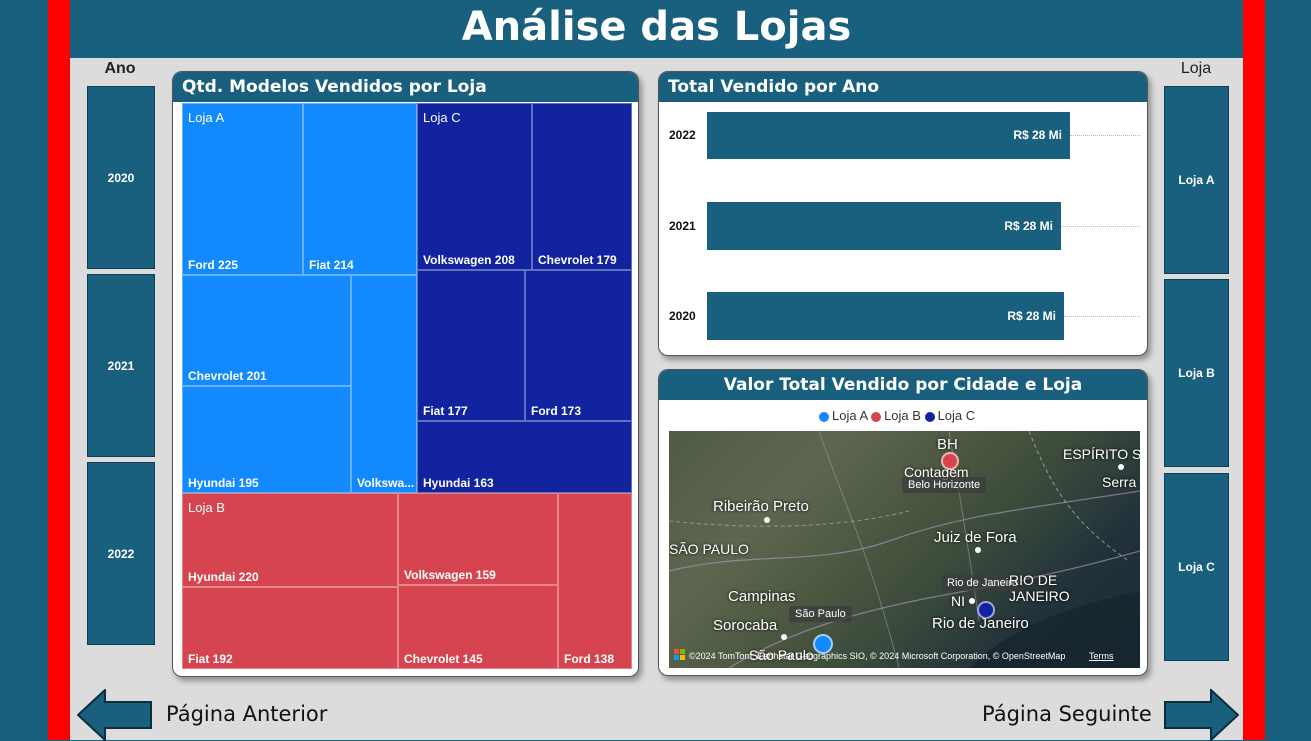 This screenshot has width=1311, height=741. I want to click on map-pin-loja-a, so click(823, 644).